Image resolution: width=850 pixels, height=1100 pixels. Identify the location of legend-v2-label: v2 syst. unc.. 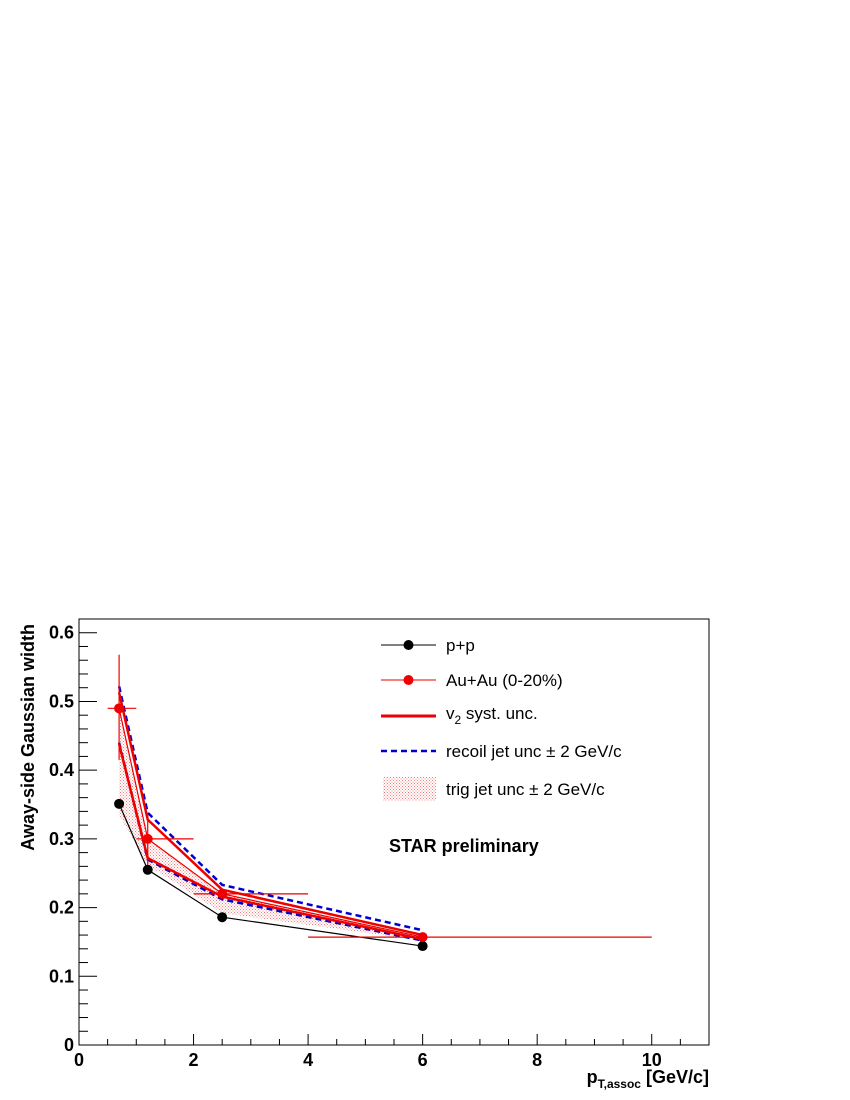
(492, 715).